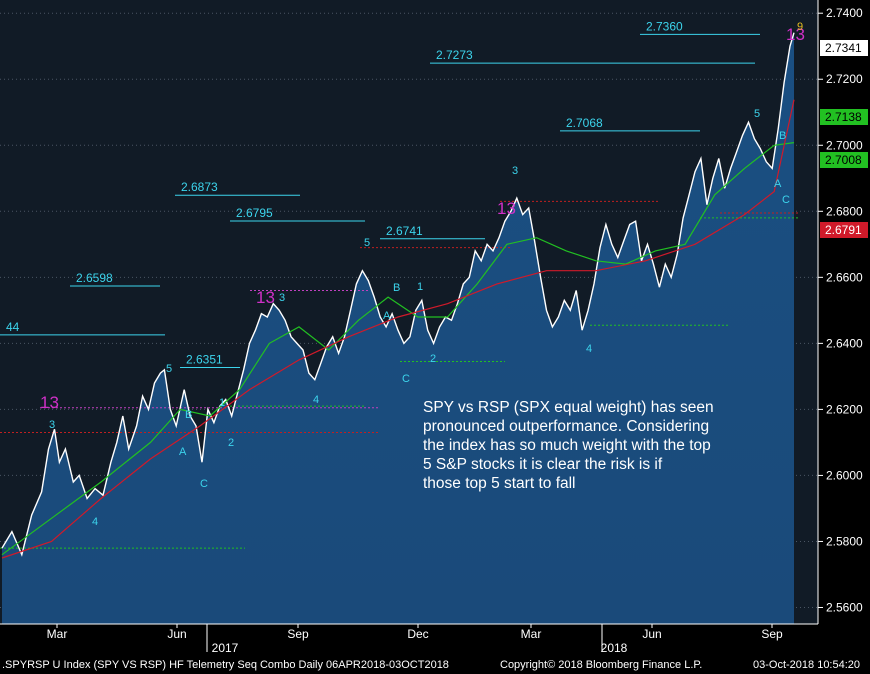  Describe the element at coordinates (225, 648) in the screenshot. I see `year-label: 2017` at that location.